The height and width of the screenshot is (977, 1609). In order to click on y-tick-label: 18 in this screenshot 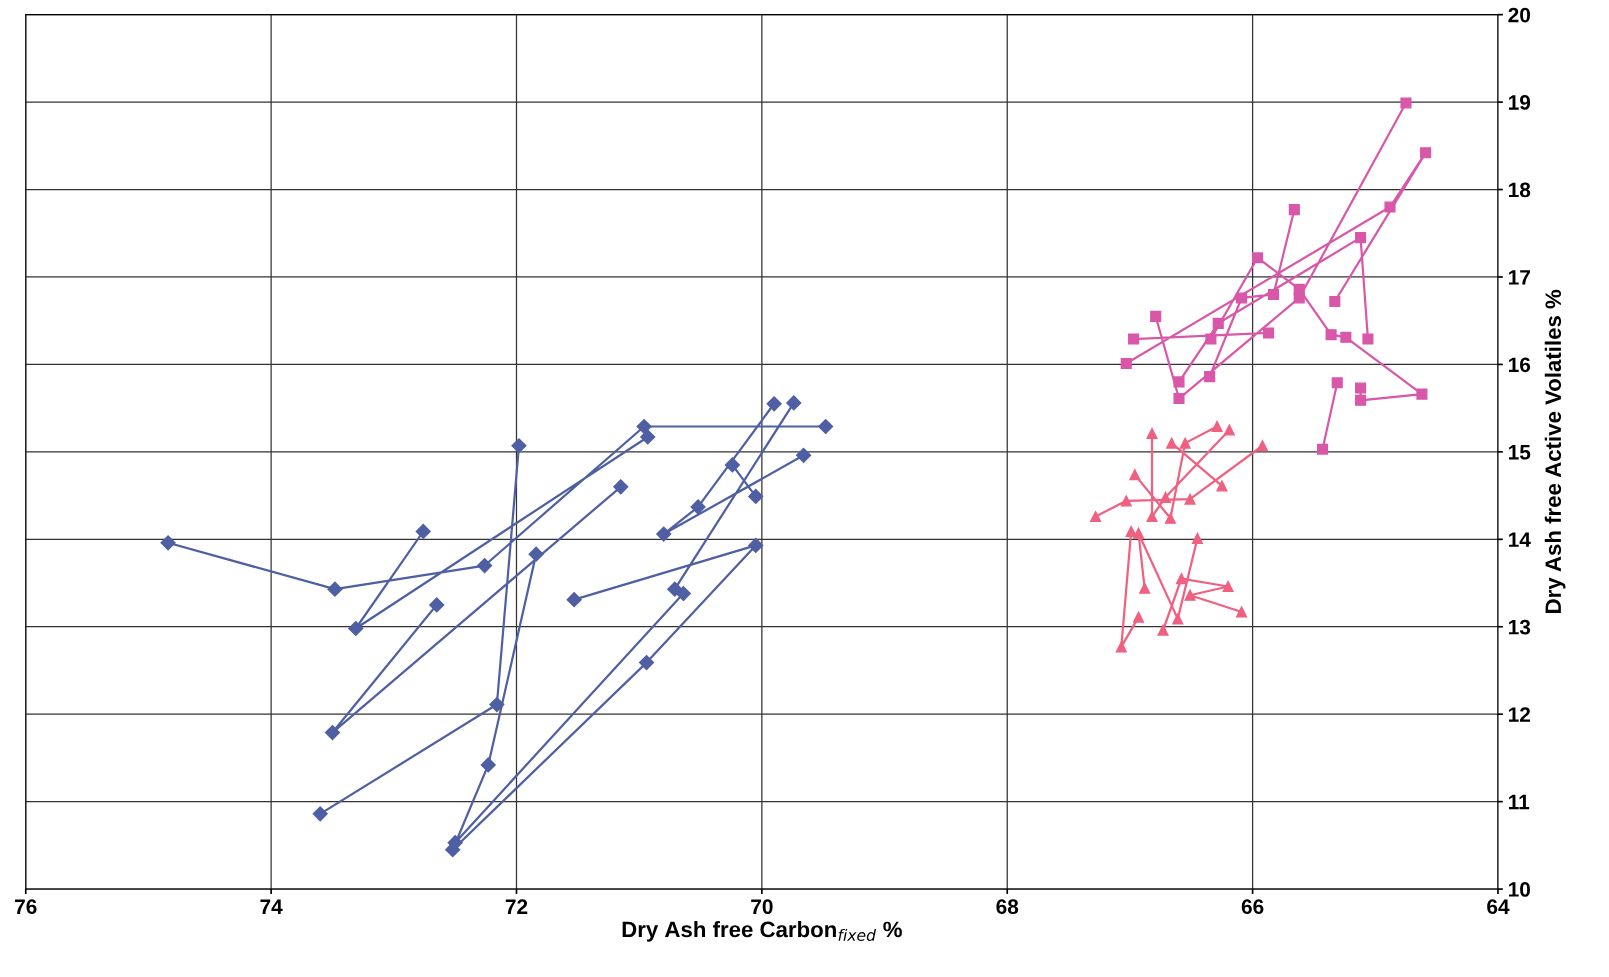, I will do `click(1520, 190)`.